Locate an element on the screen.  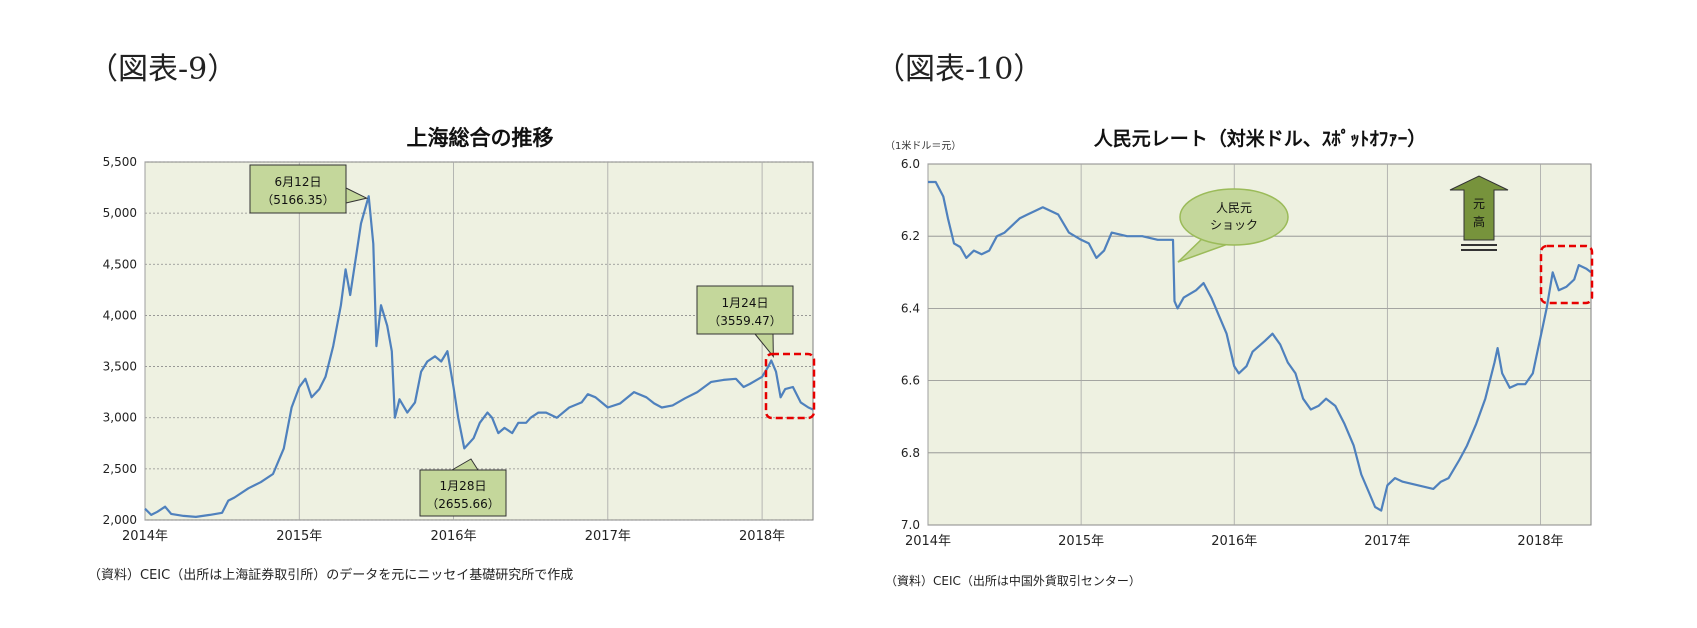
chart-0-highlight-box is located at coordinates (790, 386).